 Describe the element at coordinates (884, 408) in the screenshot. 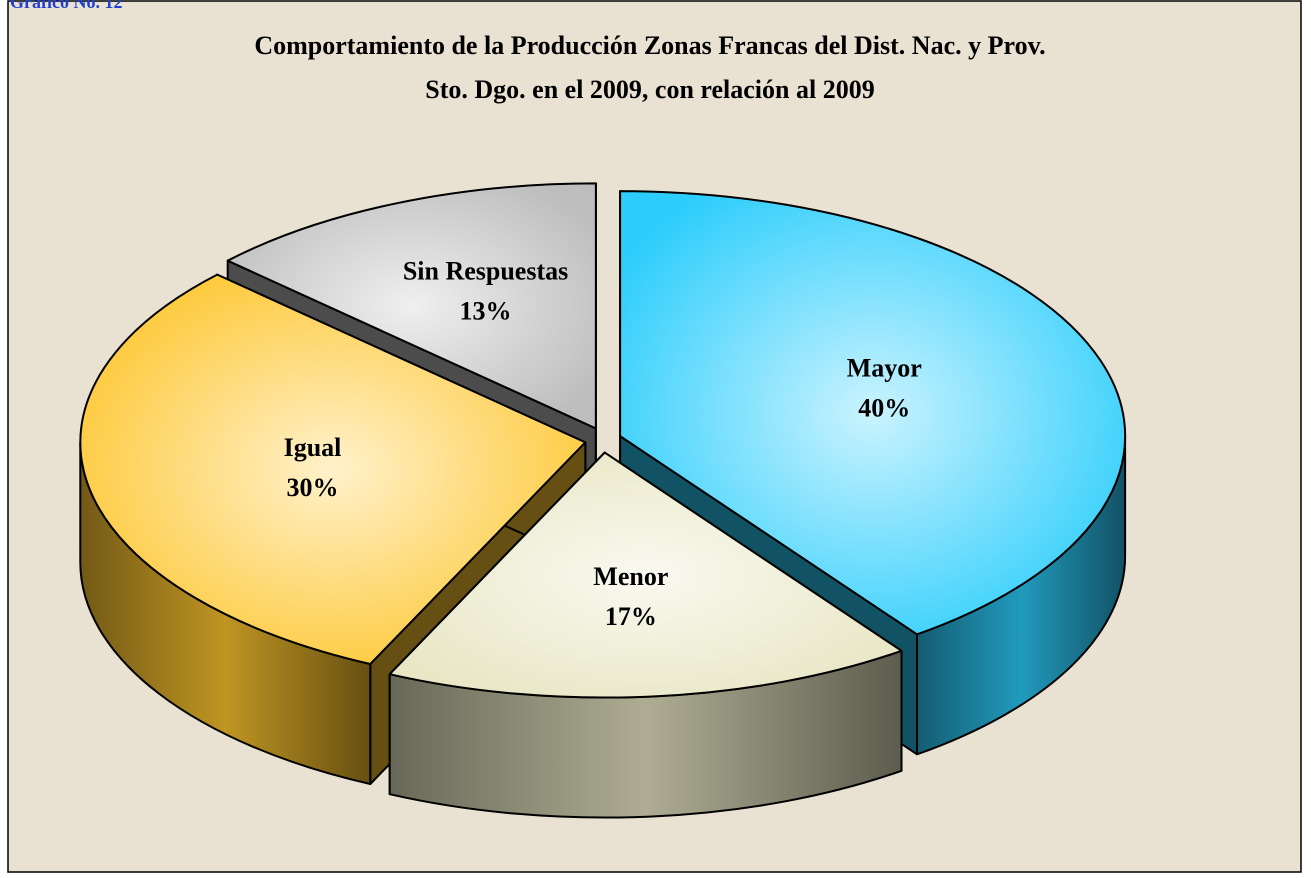

I see `slice-value-label: 40%` at that location.